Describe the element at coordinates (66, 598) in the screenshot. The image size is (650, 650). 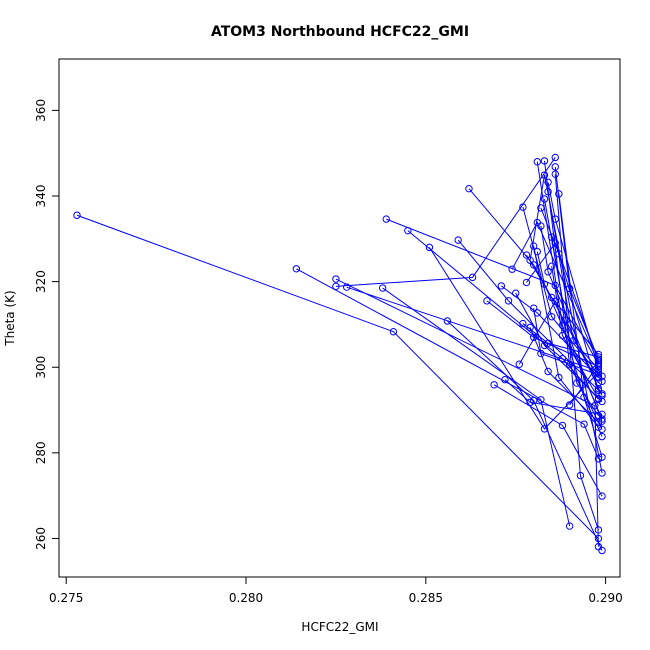
I see `x-tick-label: 0.275` at that location.